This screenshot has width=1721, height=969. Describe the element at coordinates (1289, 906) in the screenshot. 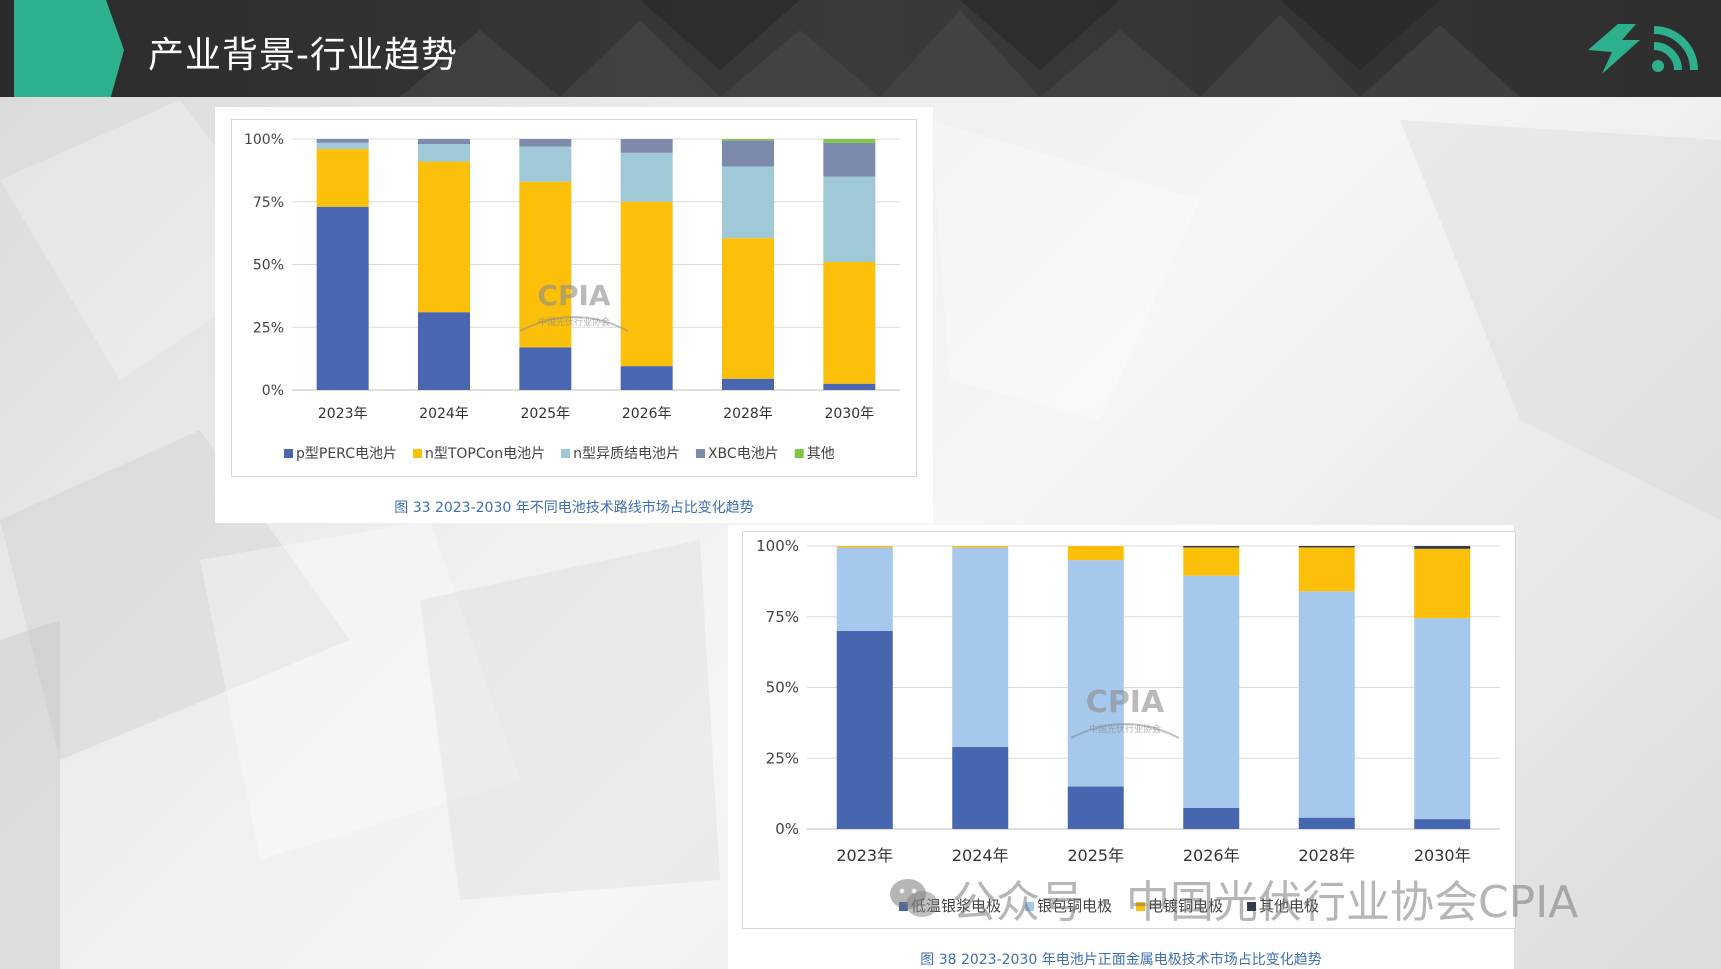

I see `legend-label: 其他电极` at that location.